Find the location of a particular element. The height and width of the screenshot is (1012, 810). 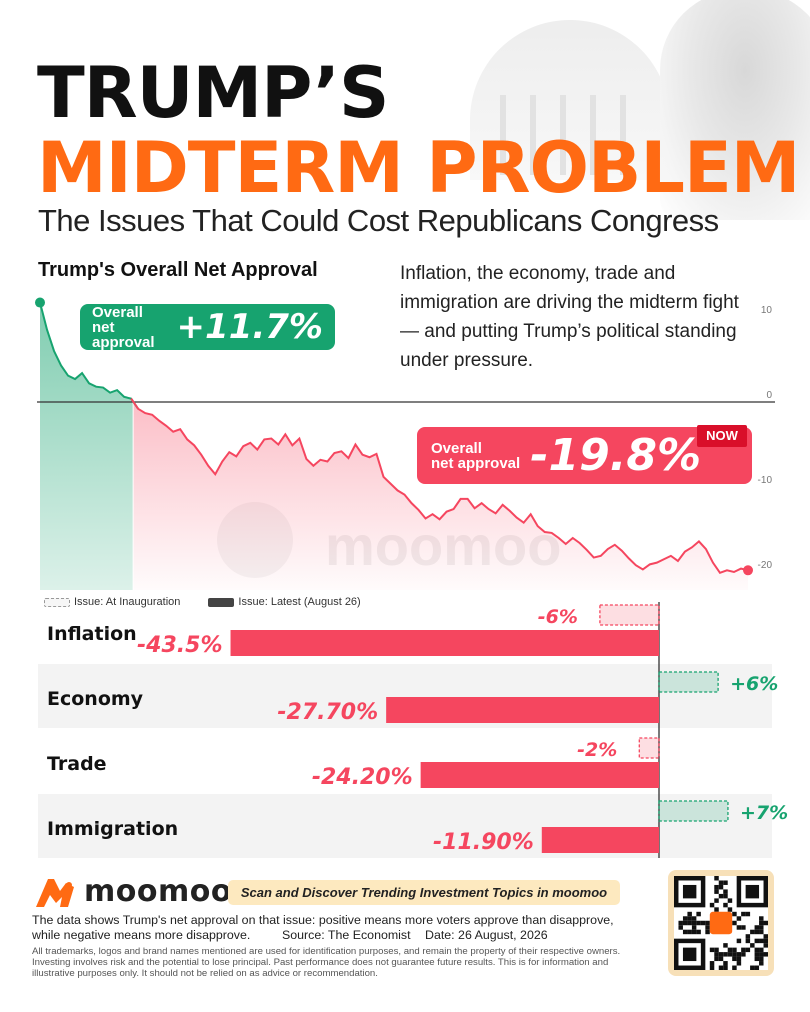

latest-value-label: -11.90% is located at coordinates (483, 842).